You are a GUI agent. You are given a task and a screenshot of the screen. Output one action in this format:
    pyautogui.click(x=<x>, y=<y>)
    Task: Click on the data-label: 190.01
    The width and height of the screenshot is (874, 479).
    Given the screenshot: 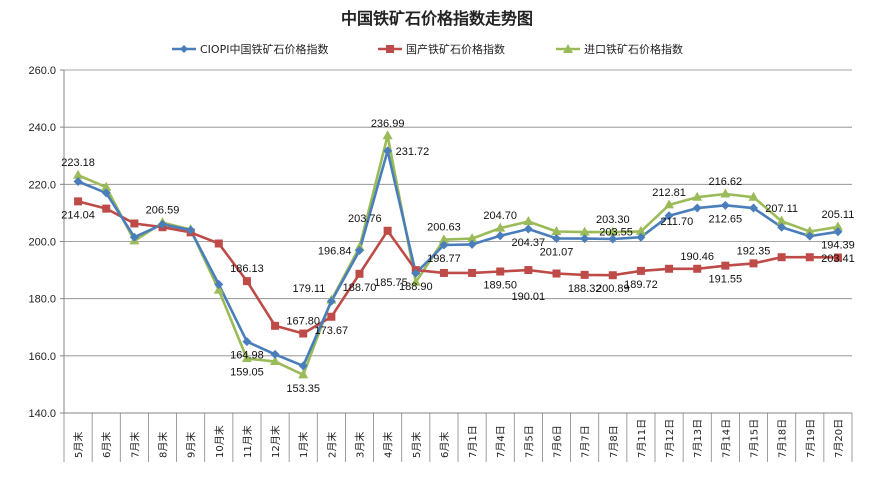 What is the action you would take?
    pyautogui.click(x=529, y=297)
    